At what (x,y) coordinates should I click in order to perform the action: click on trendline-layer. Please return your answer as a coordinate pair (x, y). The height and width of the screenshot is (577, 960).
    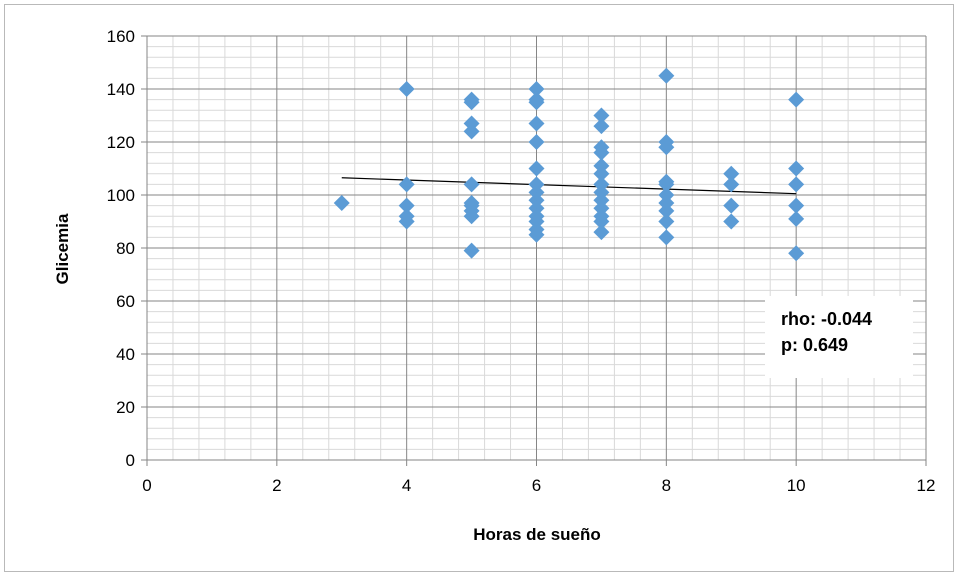
    Looking at the image, I should click on (569, 186).